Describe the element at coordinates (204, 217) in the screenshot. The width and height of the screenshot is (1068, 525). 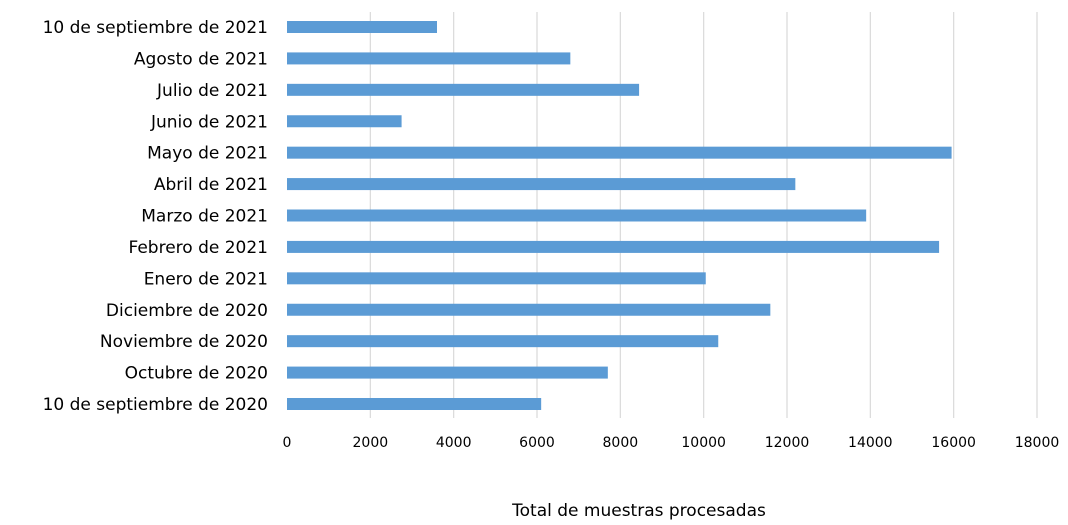
I see `category-label: Marzo de 2021` at that location.